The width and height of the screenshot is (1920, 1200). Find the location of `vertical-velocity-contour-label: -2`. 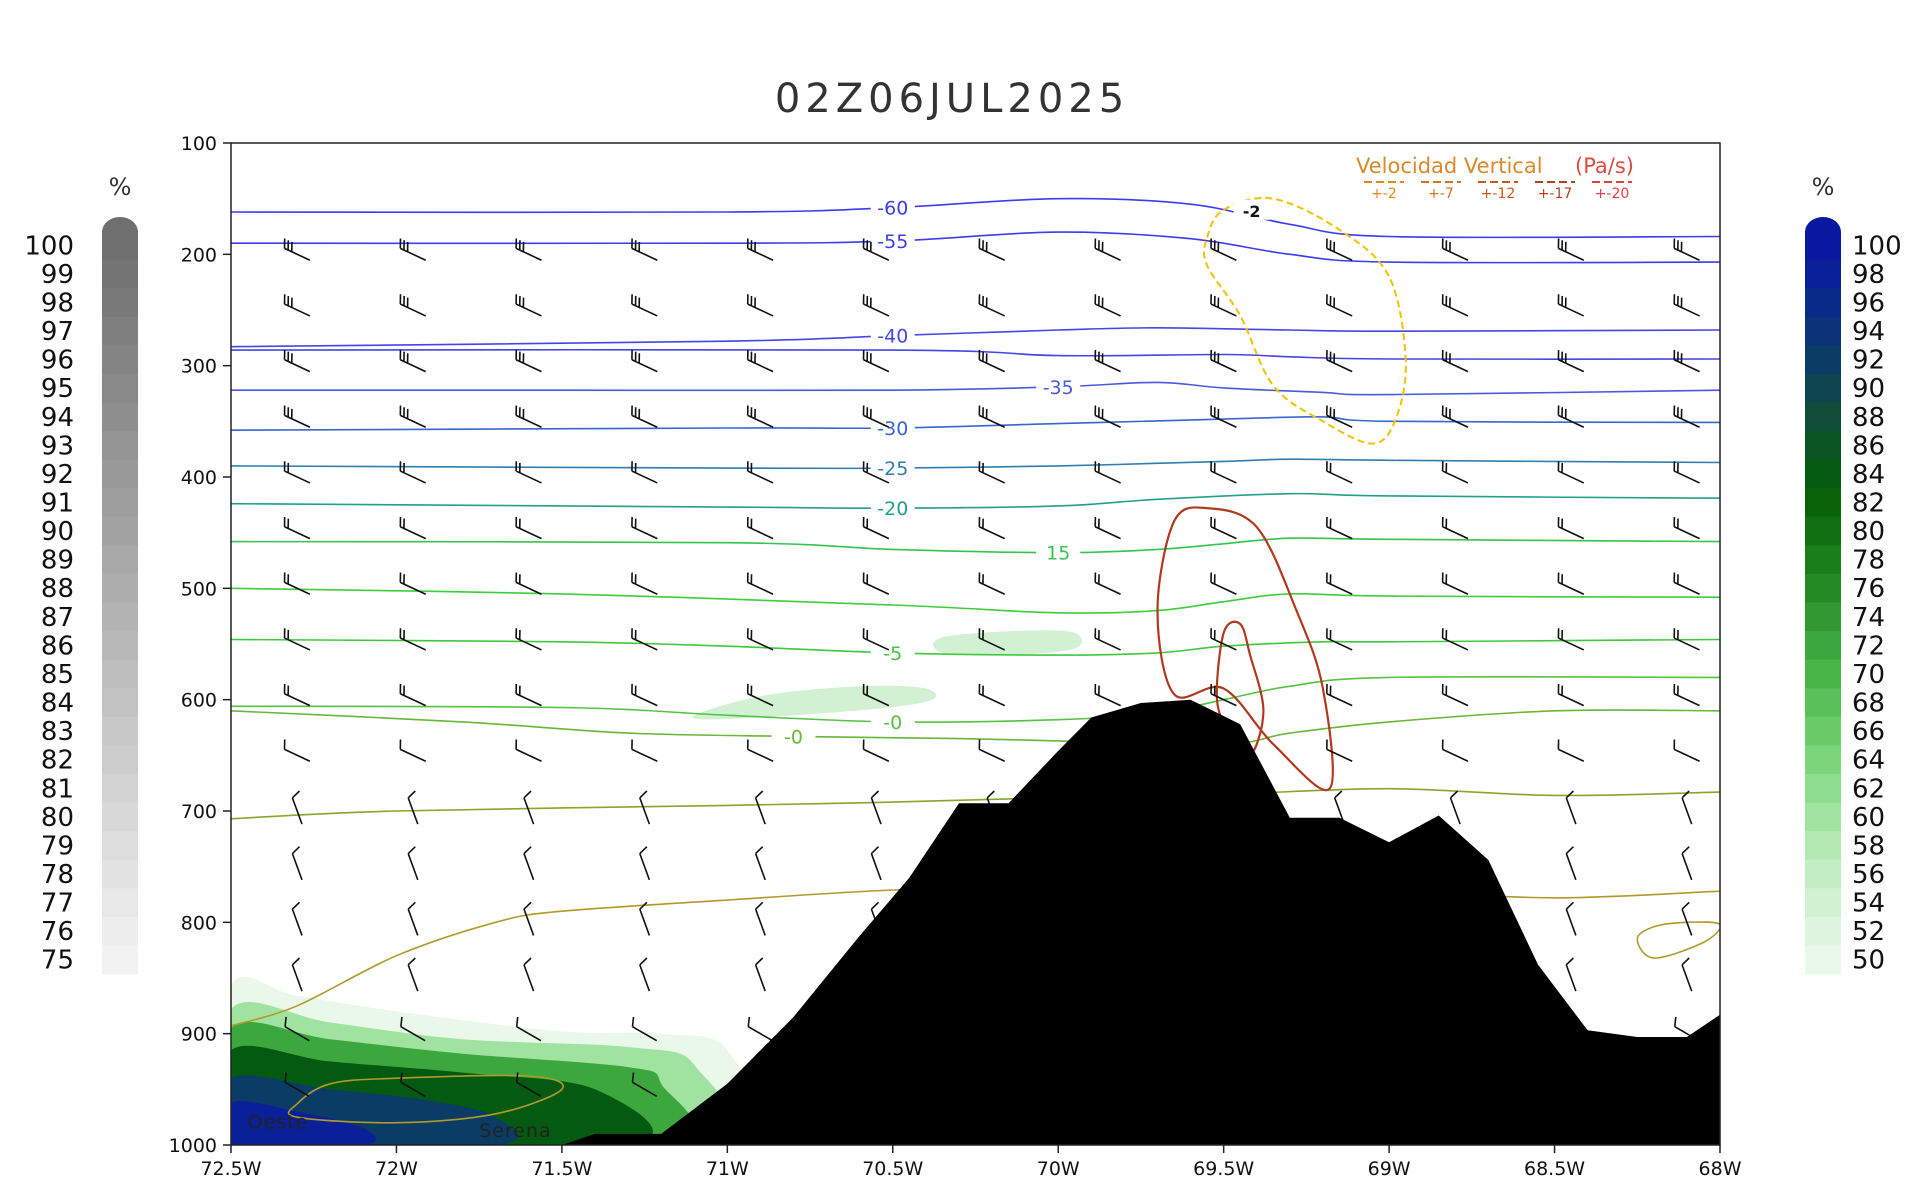

vertical-velocity-contour-label: -2 is located at coordinates (1252, 211).